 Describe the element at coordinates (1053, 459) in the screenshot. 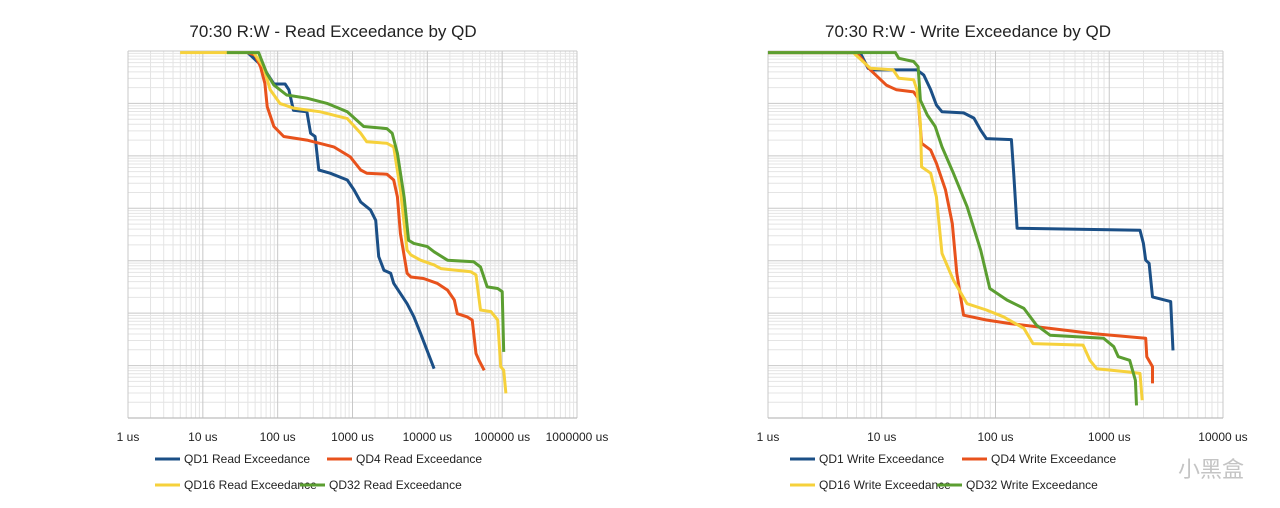

I see `legend-label: QD4 Write Exceedance` at that location.